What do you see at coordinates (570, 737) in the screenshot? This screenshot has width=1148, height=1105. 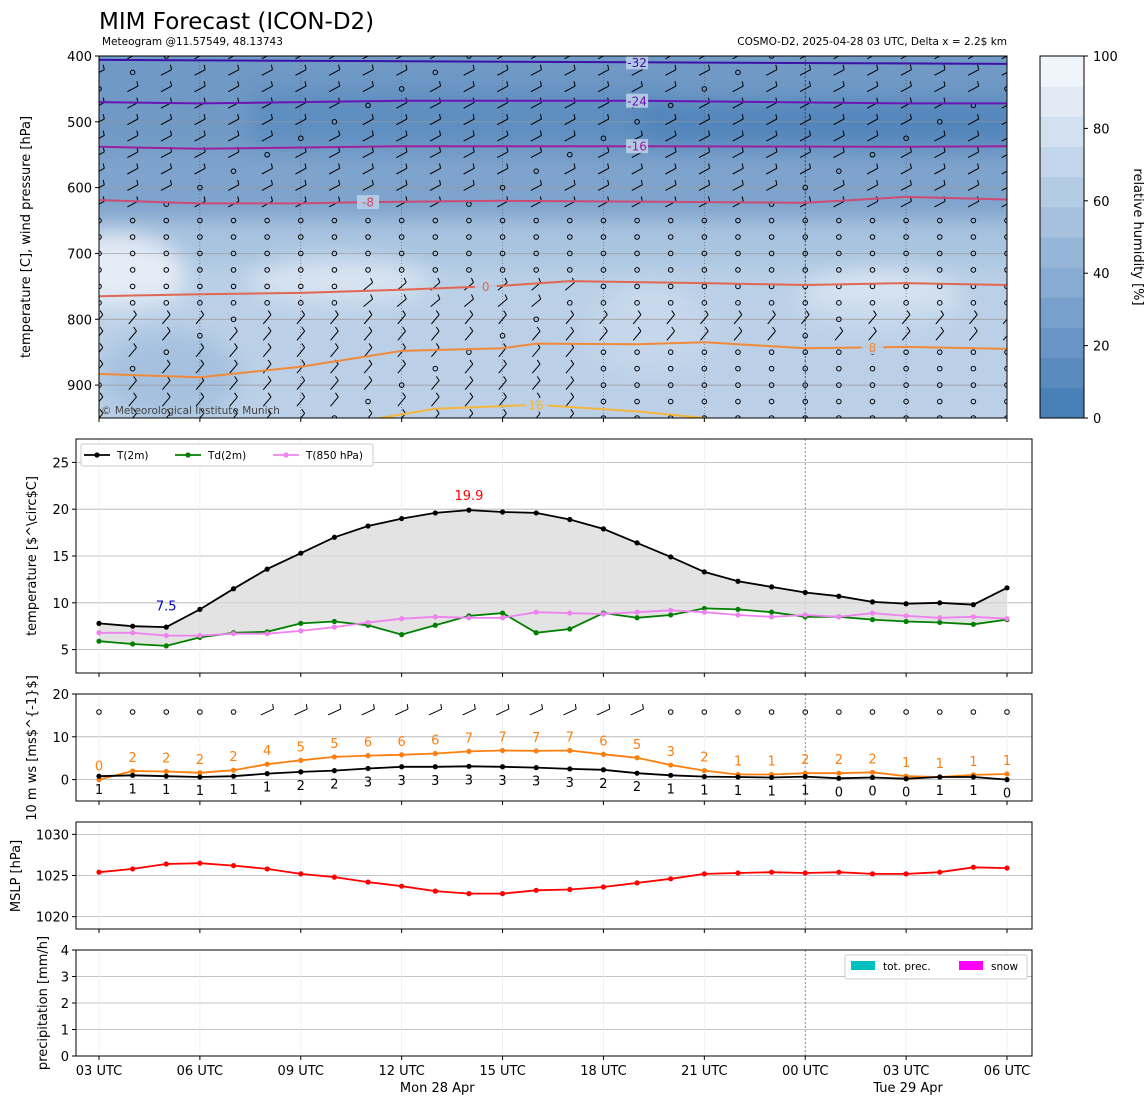 I see `wind-value-label: 7` at bounding box center [570, 737].